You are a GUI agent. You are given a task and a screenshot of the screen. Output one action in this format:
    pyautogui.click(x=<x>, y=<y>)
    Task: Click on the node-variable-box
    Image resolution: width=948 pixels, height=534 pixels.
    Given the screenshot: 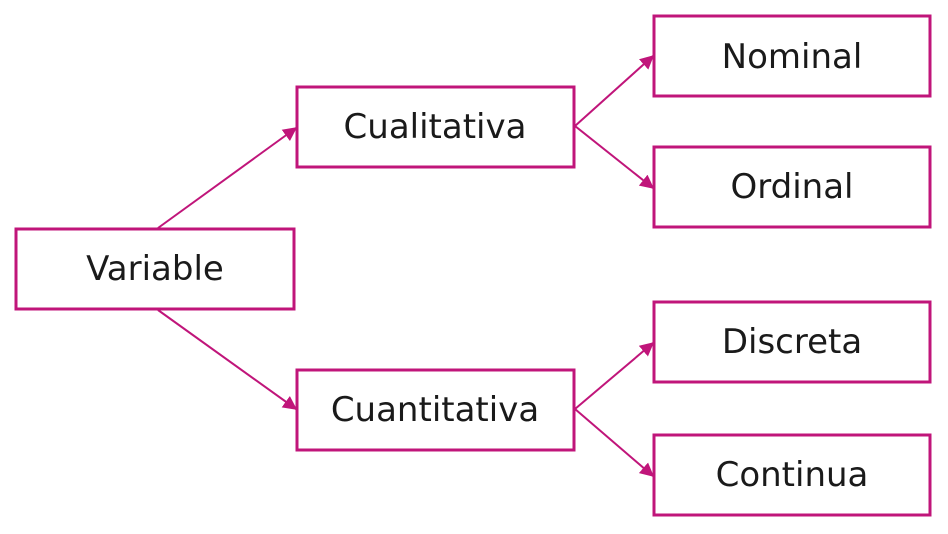 What is the action you would take?
    pyautogui.click(x=155, y=269)
    